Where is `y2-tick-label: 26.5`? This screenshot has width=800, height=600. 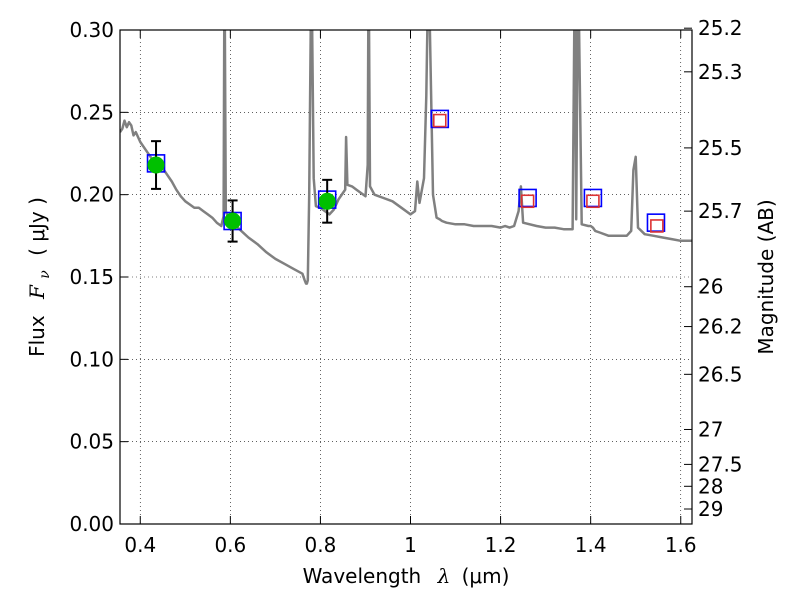 y2-tick-label: 26.5 is located at coordinates (720, 374).